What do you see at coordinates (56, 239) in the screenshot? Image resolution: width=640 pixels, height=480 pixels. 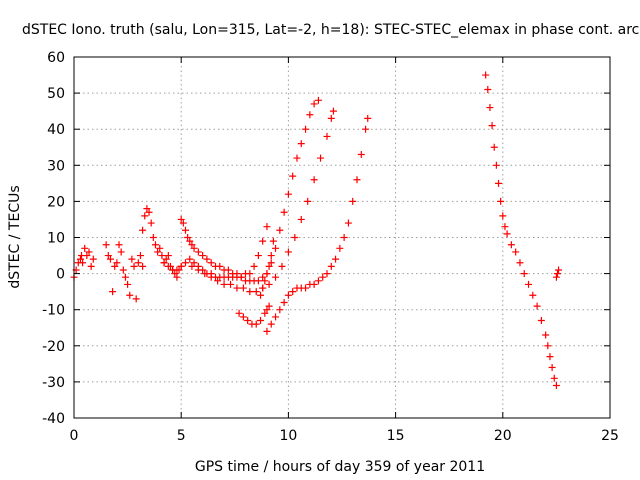 I see `y-tick-label: 10` at bounding box center [56, 239].